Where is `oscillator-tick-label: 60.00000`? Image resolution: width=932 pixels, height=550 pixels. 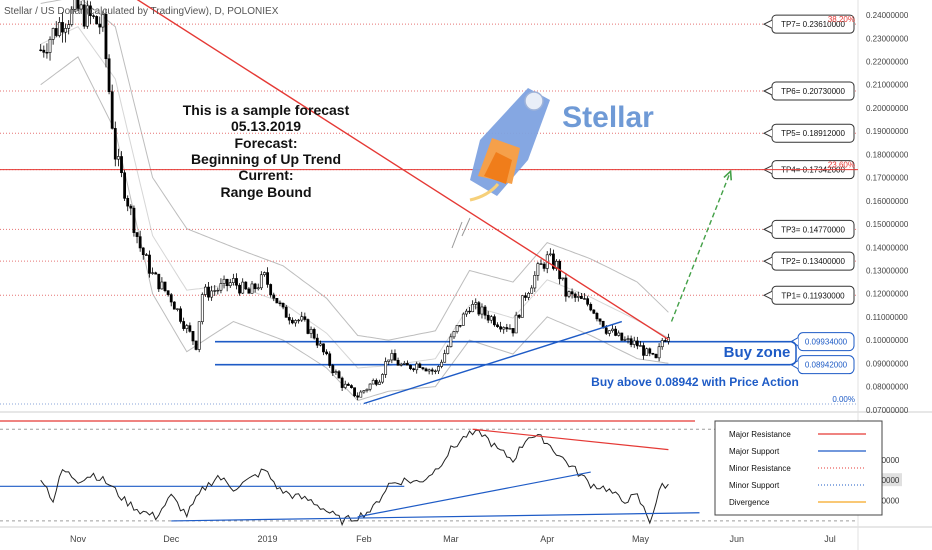
oscillator-tick-label: 60.00000 is located at coordinates (883, 460).